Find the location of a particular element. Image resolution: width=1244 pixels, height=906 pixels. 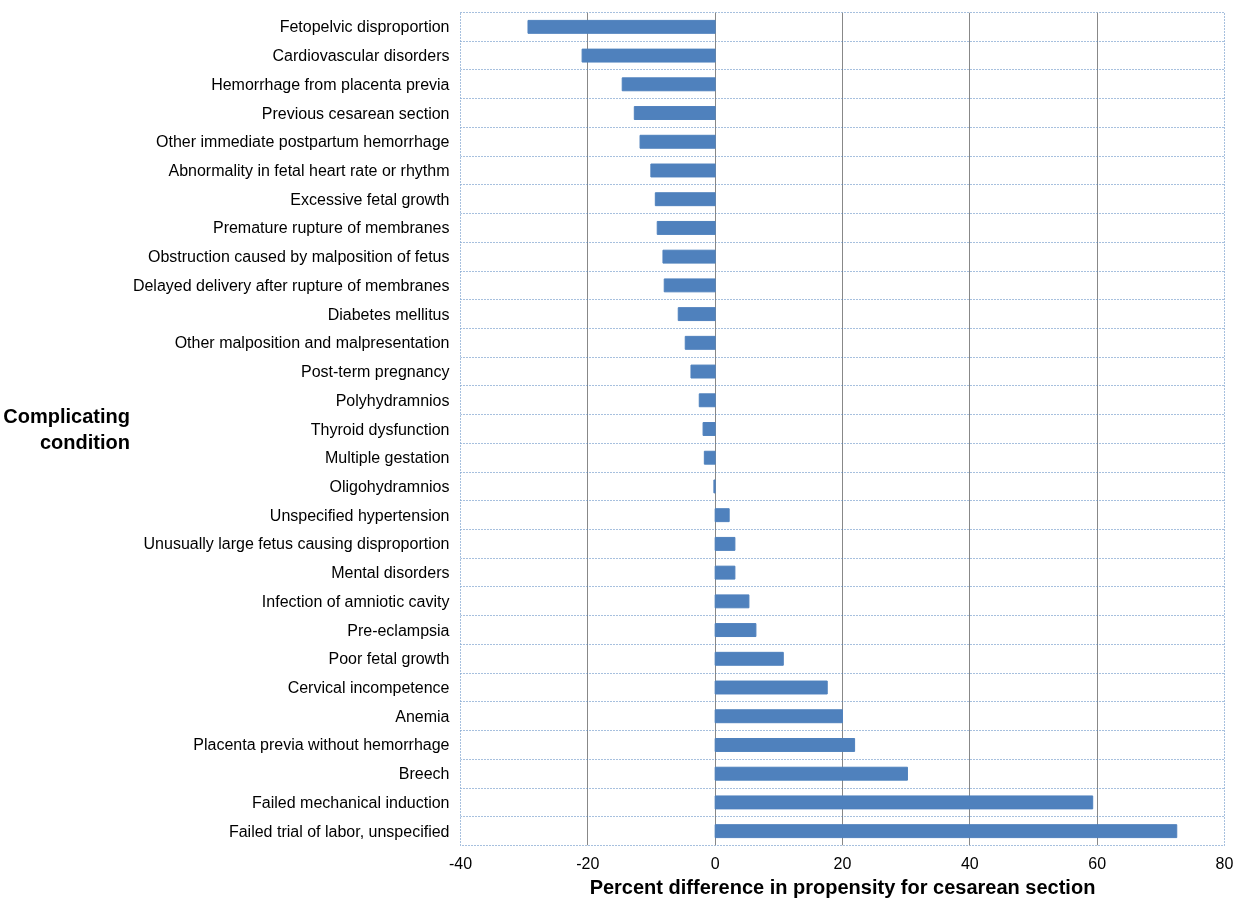

y-tick-label: Failed trial of labor, unspecified is located at coordinates (339, 831).